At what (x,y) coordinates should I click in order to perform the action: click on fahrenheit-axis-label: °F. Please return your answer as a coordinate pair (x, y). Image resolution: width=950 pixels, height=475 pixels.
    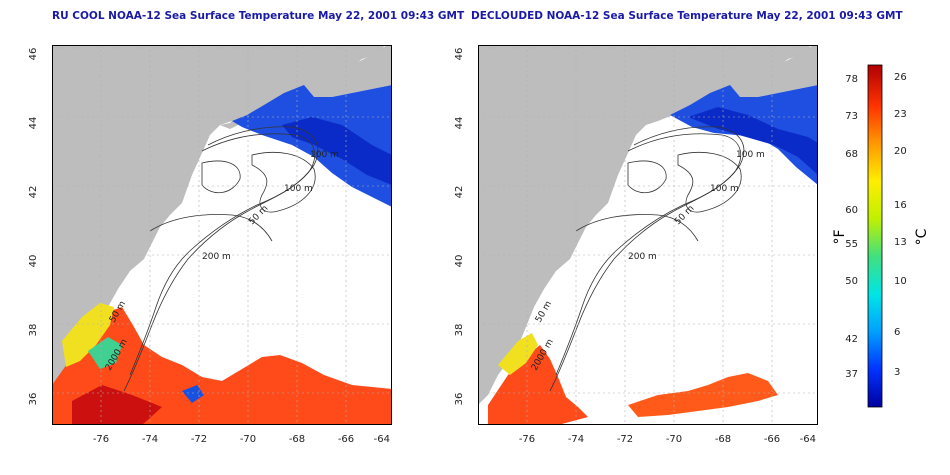
    Looking at the image, I should click on (840, 236).